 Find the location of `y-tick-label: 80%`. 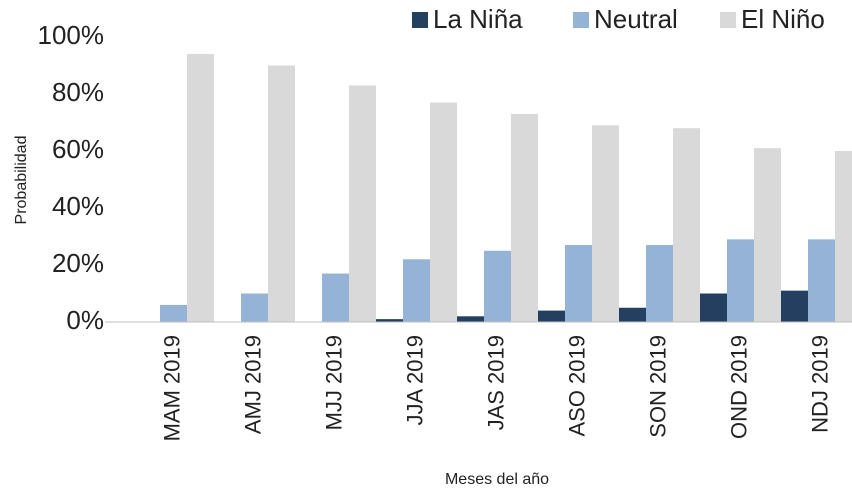

y-tick-label: 80% is located at coordinates (78, 92).